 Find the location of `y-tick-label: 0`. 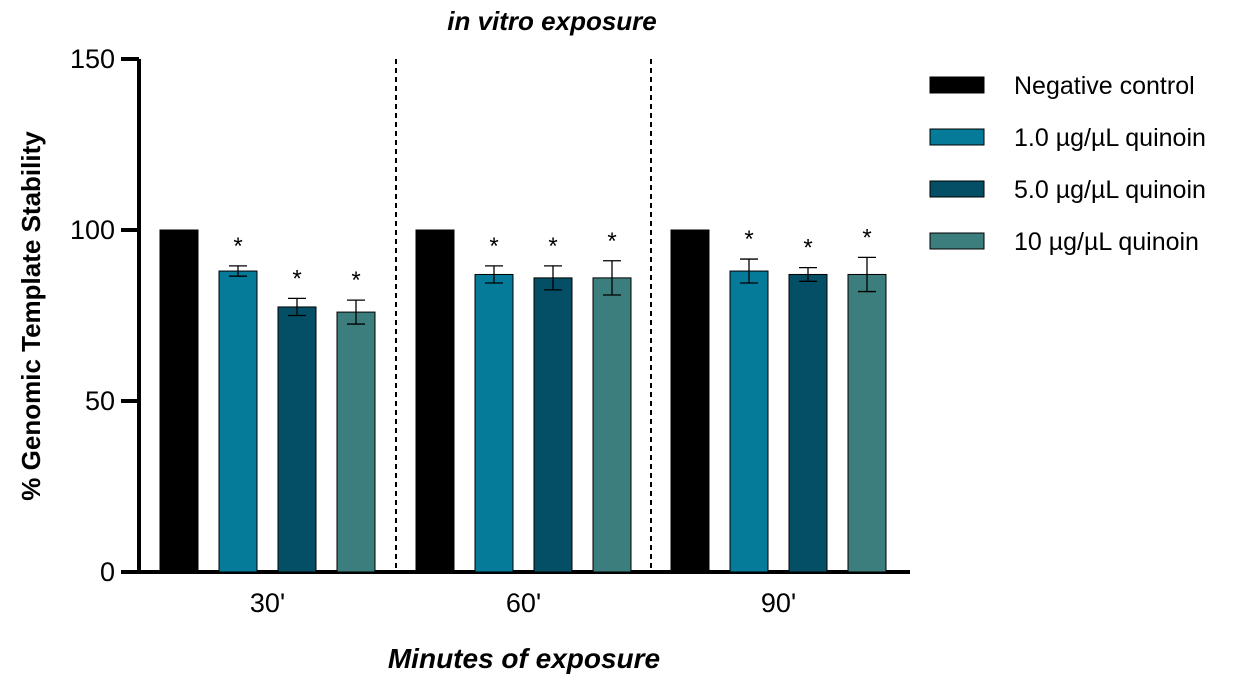

y-tick-label: 0 is located at coordinates (107, 572).